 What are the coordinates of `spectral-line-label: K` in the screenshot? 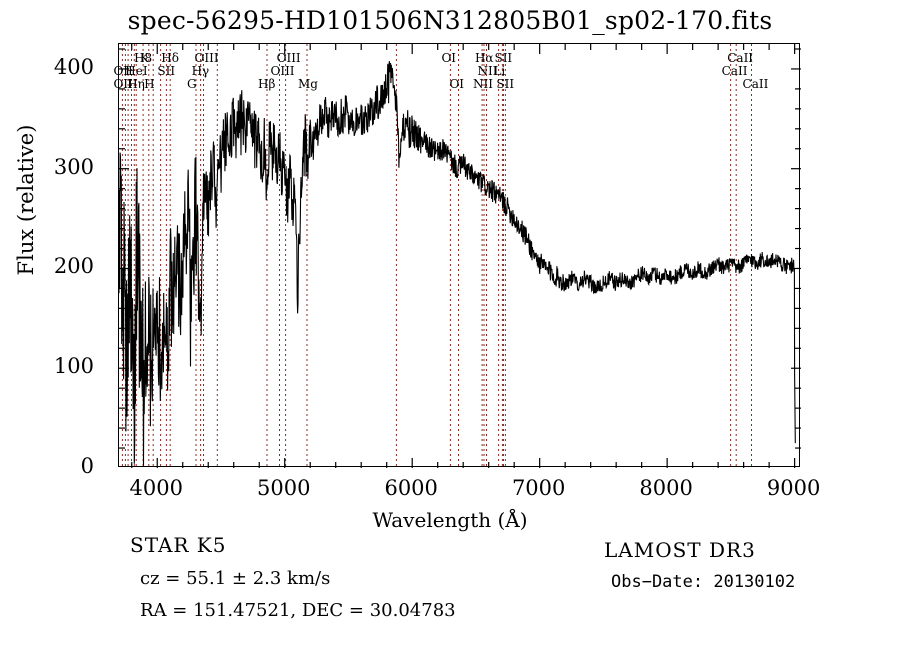 It's located at (144, 58).